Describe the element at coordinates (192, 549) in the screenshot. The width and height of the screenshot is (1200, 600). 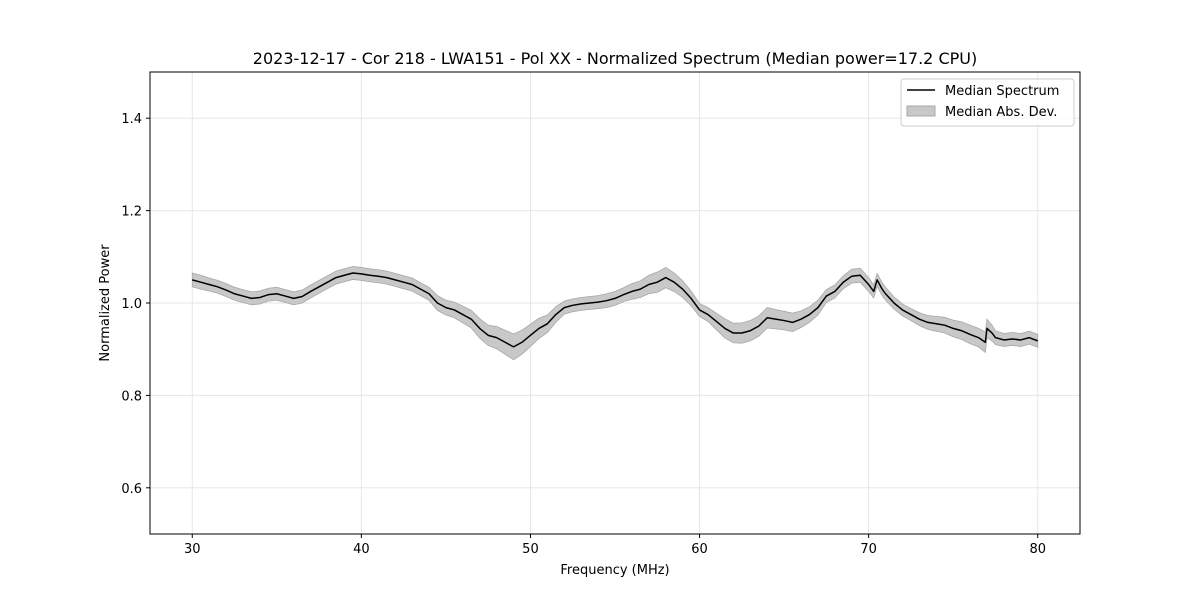
I see `x-tick-label: 30` at that location.